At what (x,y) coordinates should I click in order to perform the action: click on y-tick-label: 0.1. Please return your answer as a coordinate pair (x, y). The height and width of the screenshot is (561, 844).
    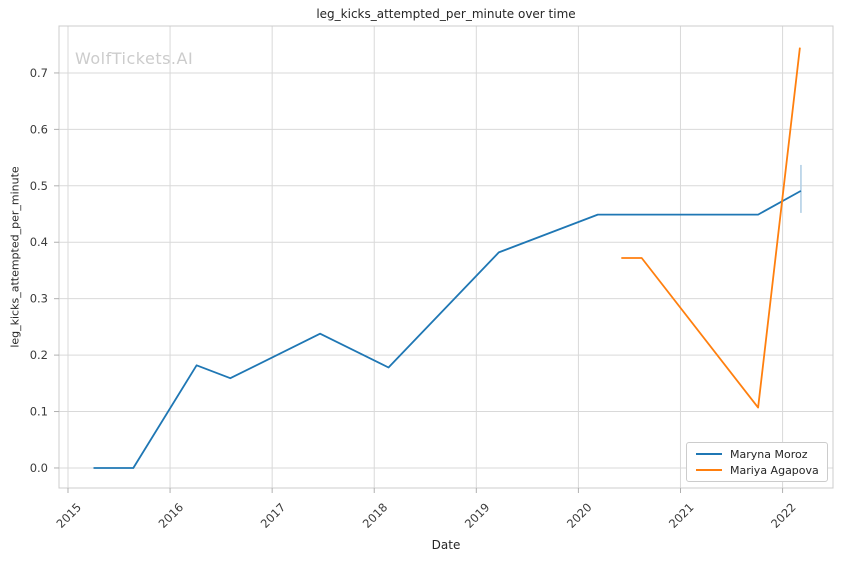
    Looking at the image, I should click on (39, 412).